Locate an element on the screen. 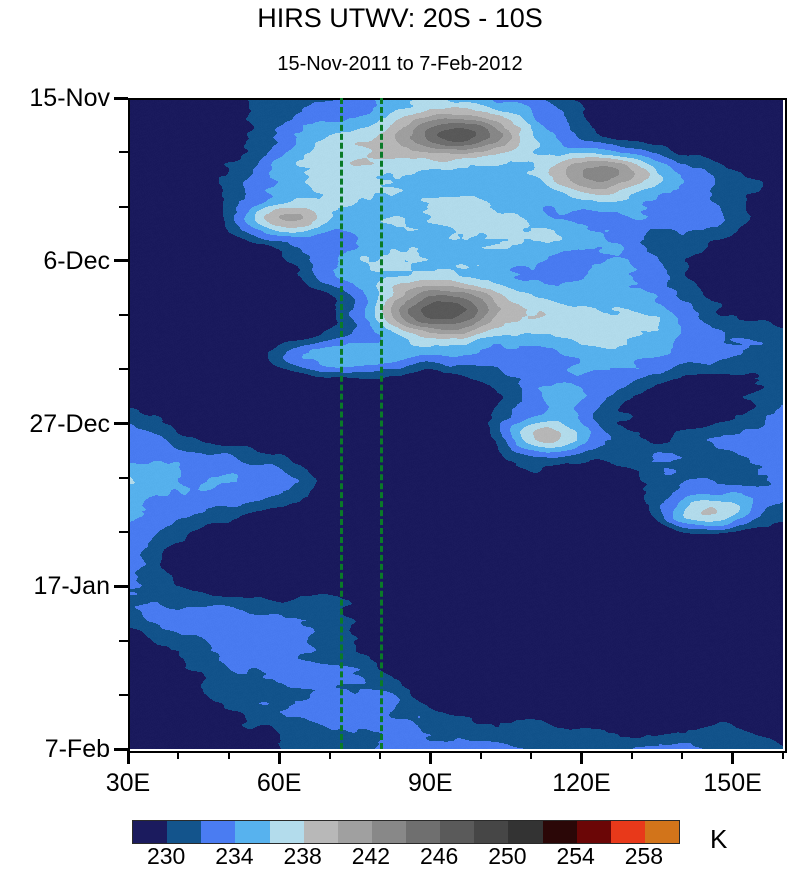  x-tick-label: 60E is located at coordinates (279, 783).